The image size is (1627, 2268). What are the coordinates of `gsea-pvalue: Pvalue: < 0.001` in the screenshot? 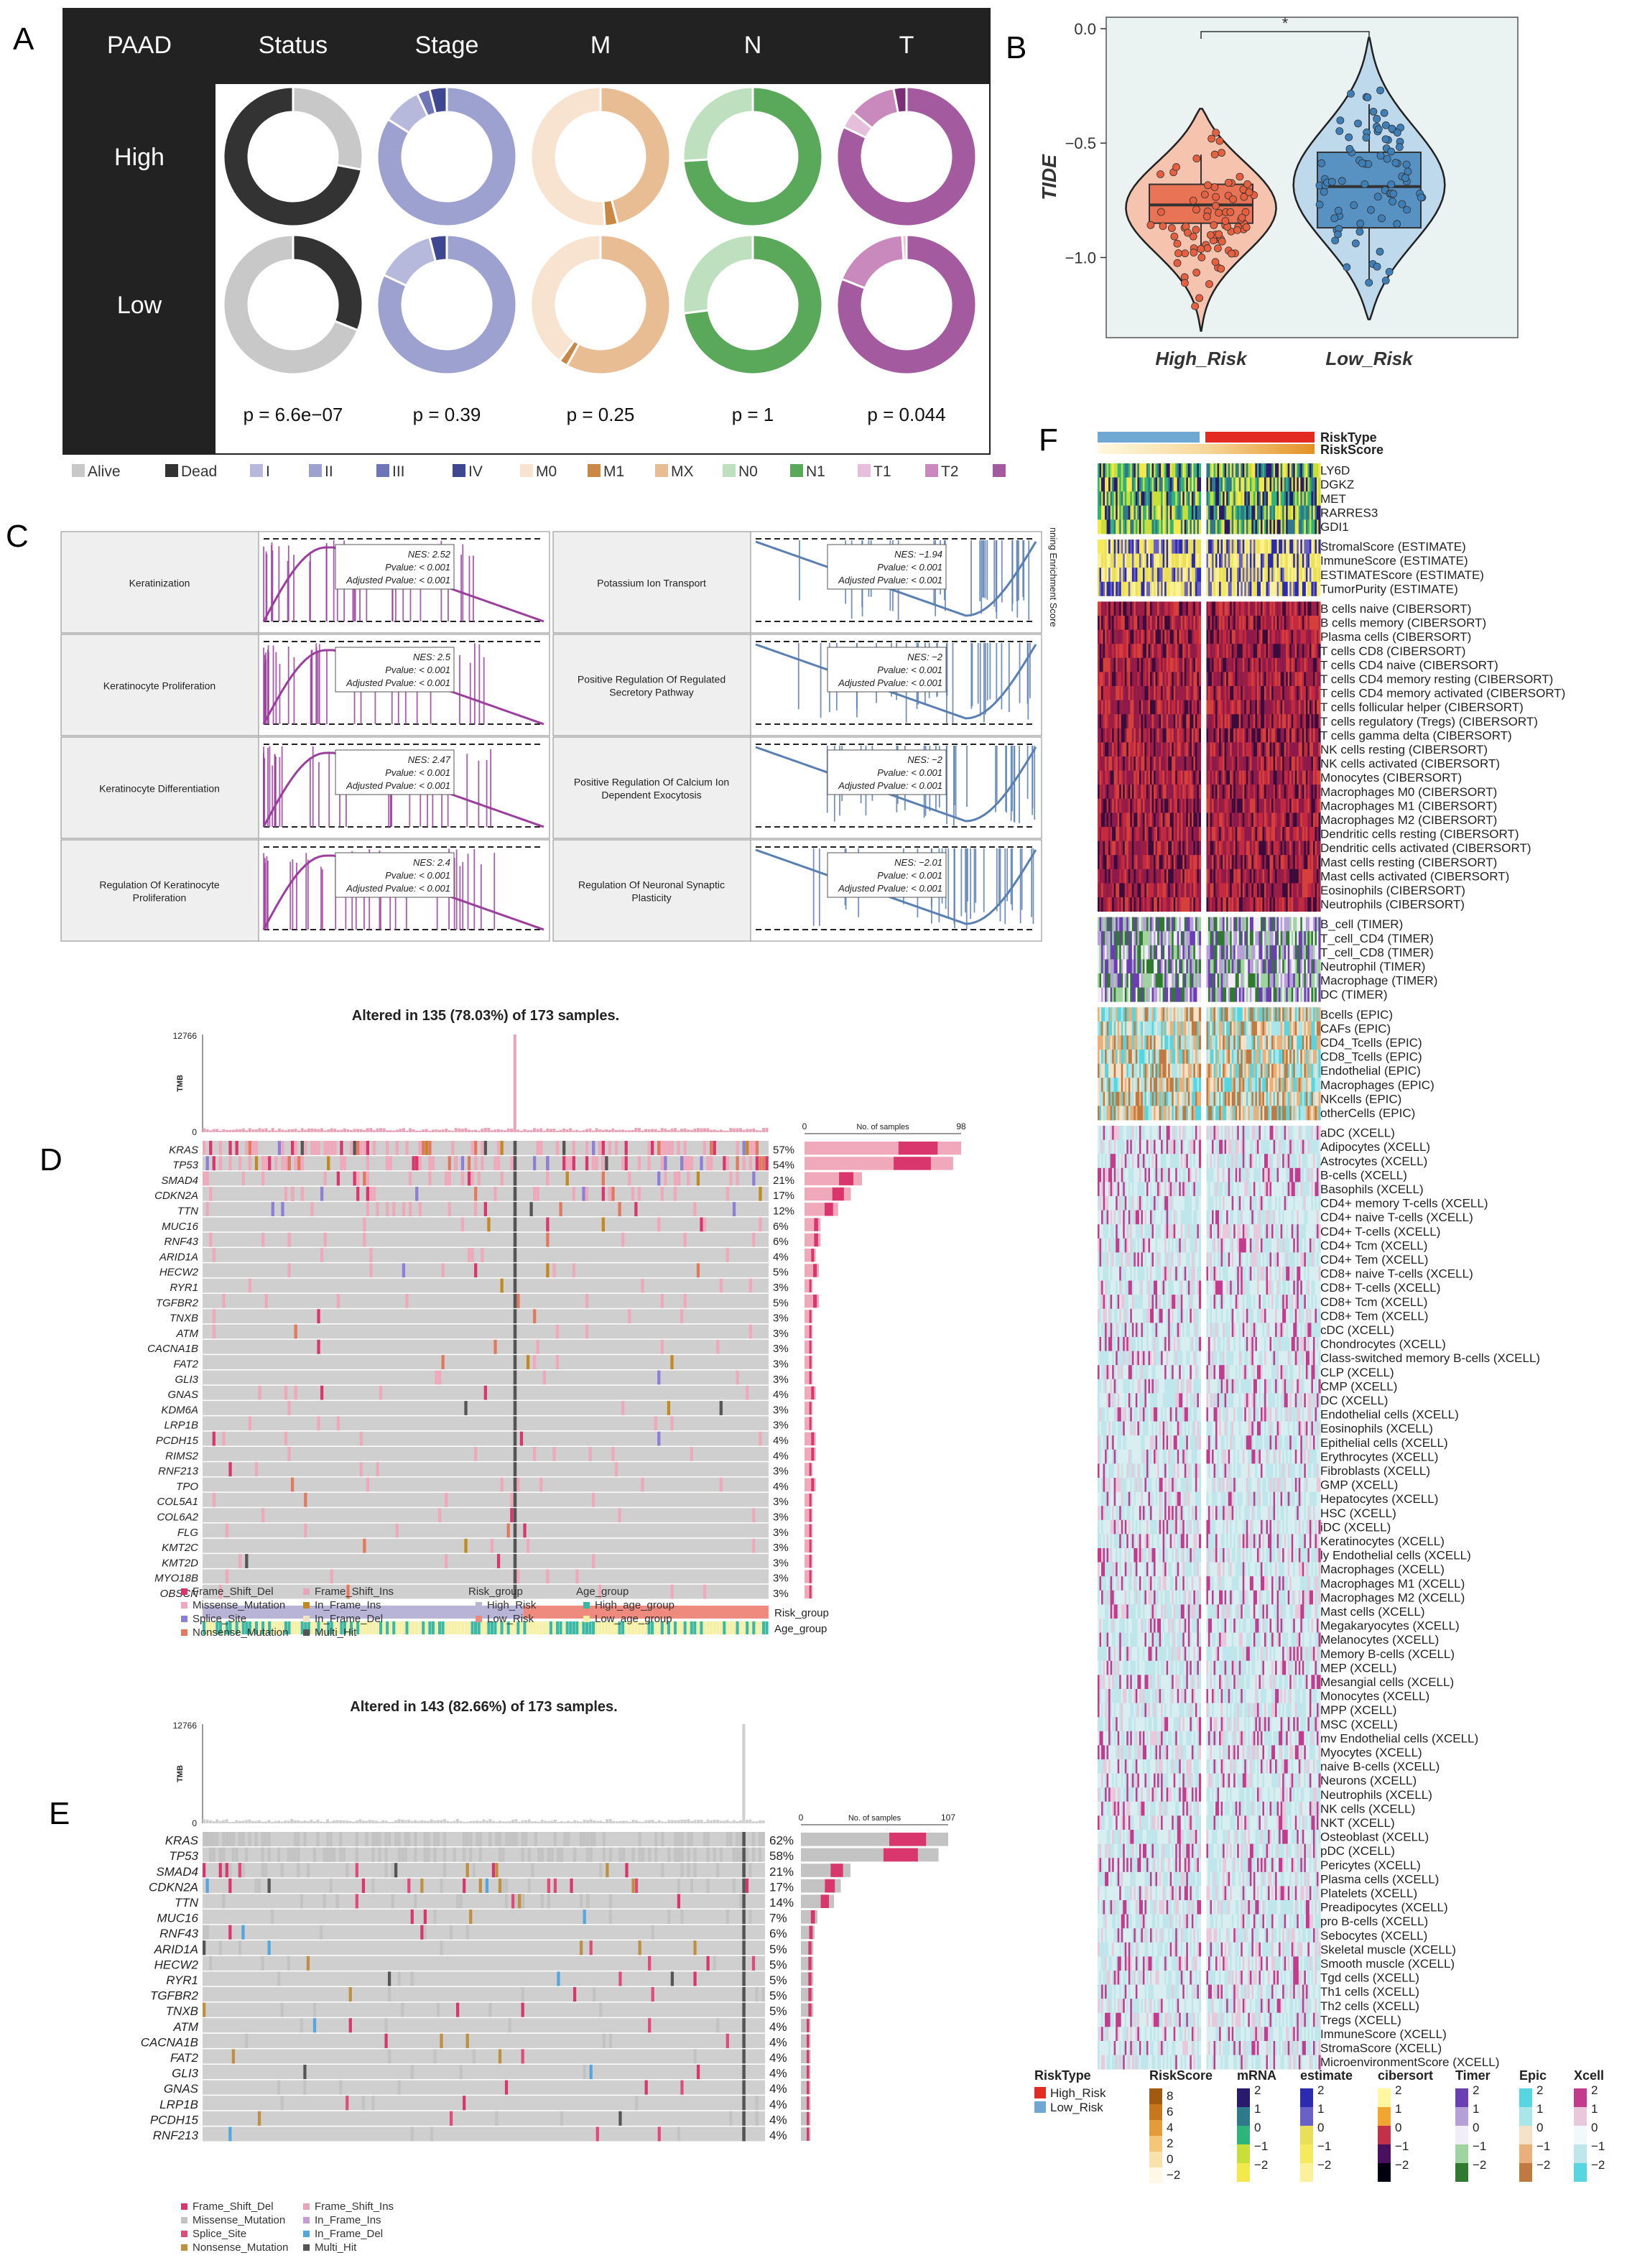 It's located at (417, 567).